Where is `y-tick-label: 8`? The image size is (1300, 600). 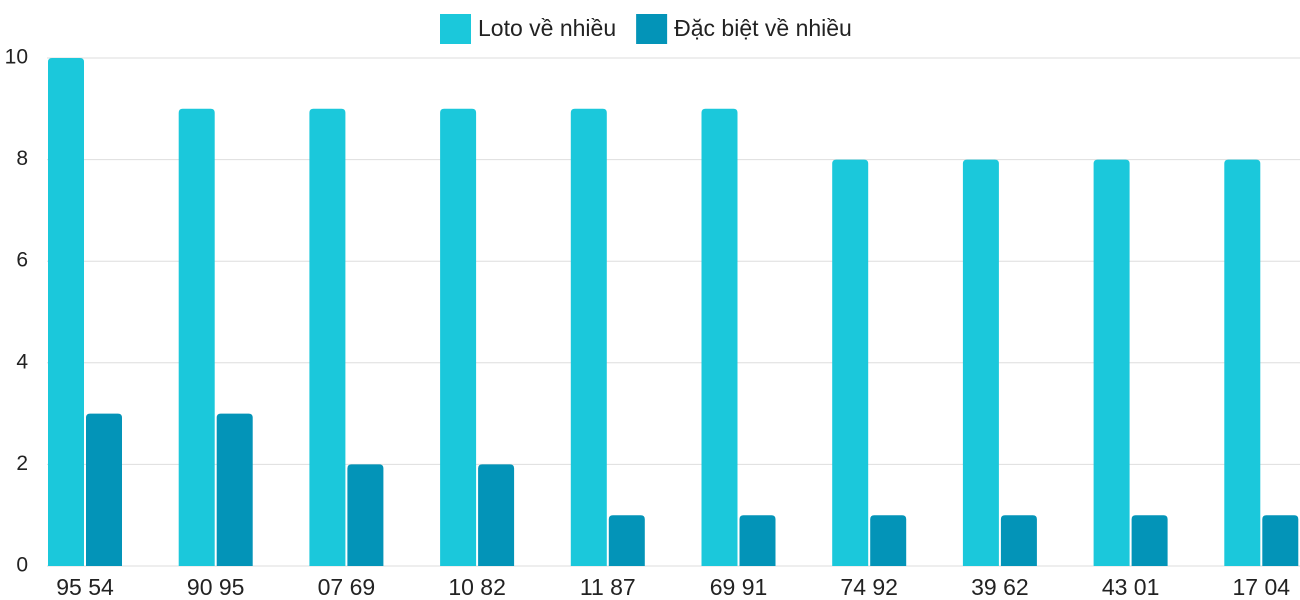
y-tick-label: 8 is located at coordinates (22, 158).